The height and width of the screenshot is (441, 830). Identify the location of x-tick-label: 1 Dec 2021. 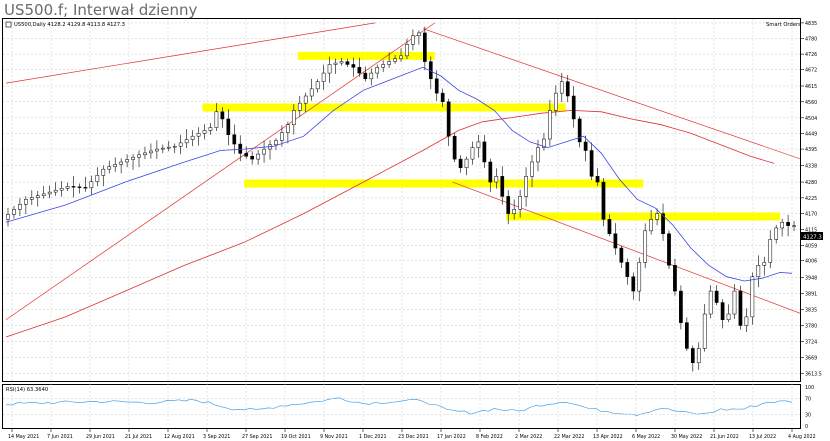
(373, 437).